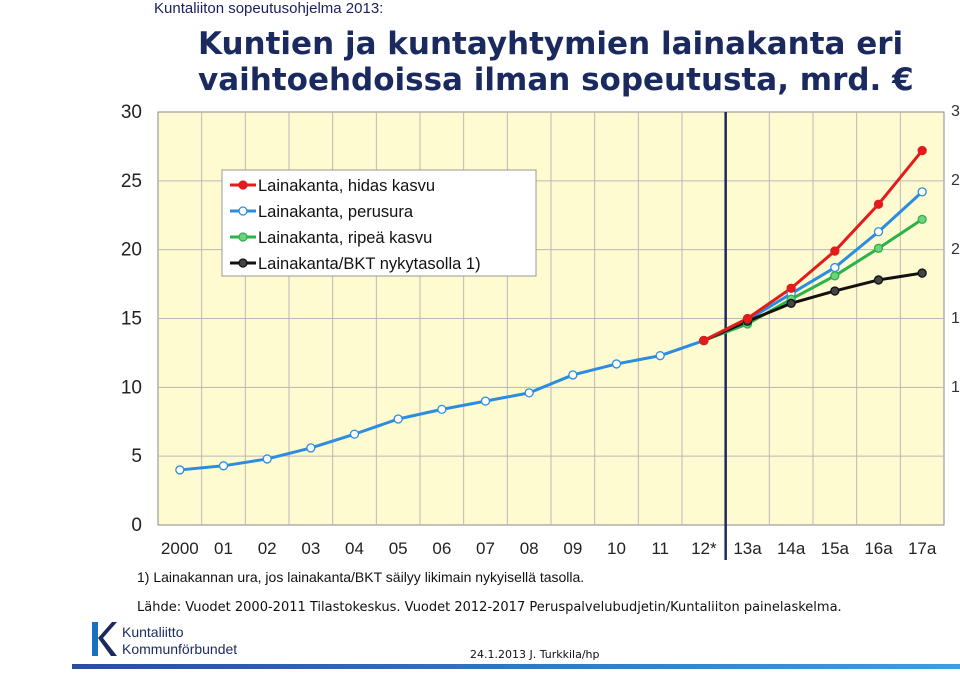  I want to click on x-tick-label: 08, so click(529, 548).